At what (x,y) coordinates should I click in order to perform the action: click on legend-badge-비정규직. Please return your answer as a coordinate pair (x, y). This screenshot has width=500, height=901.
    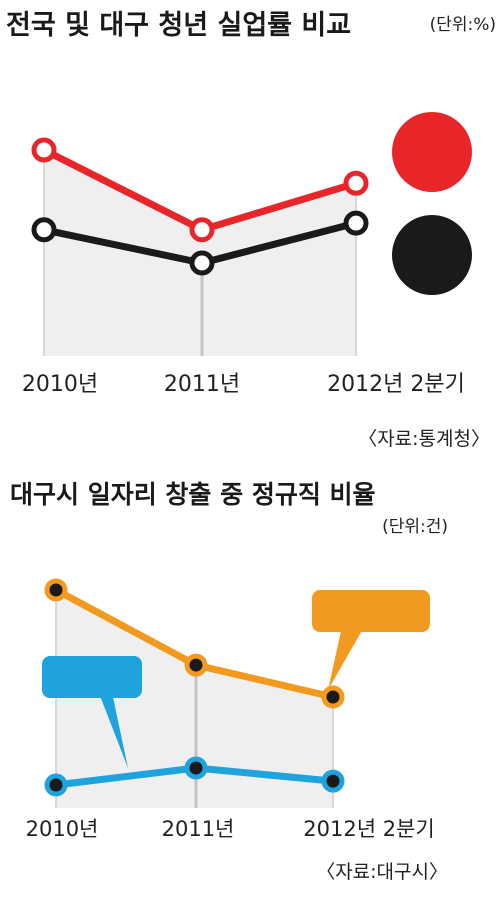
    Looking at the image, I should click on (371, 611).